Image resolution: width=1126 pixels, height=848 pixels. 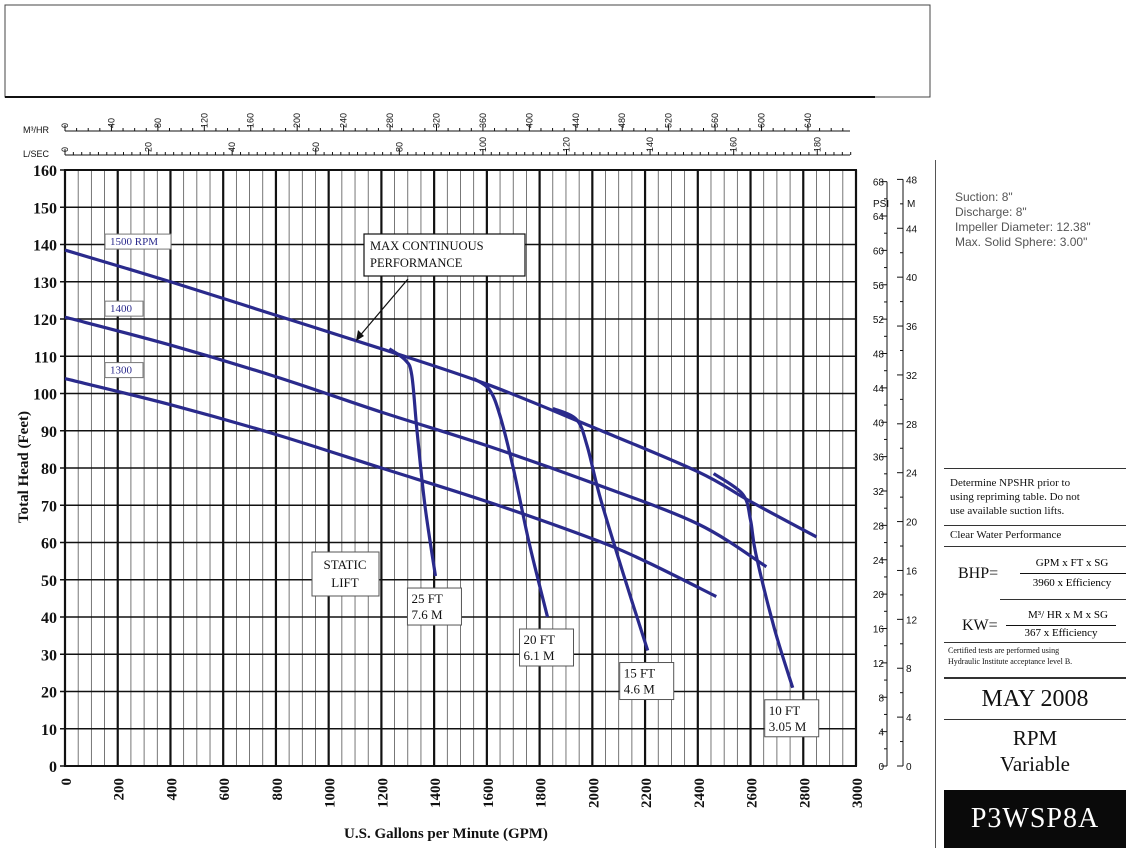 I want to click on psi-tick-label: 36, so click(x=879, y=458).